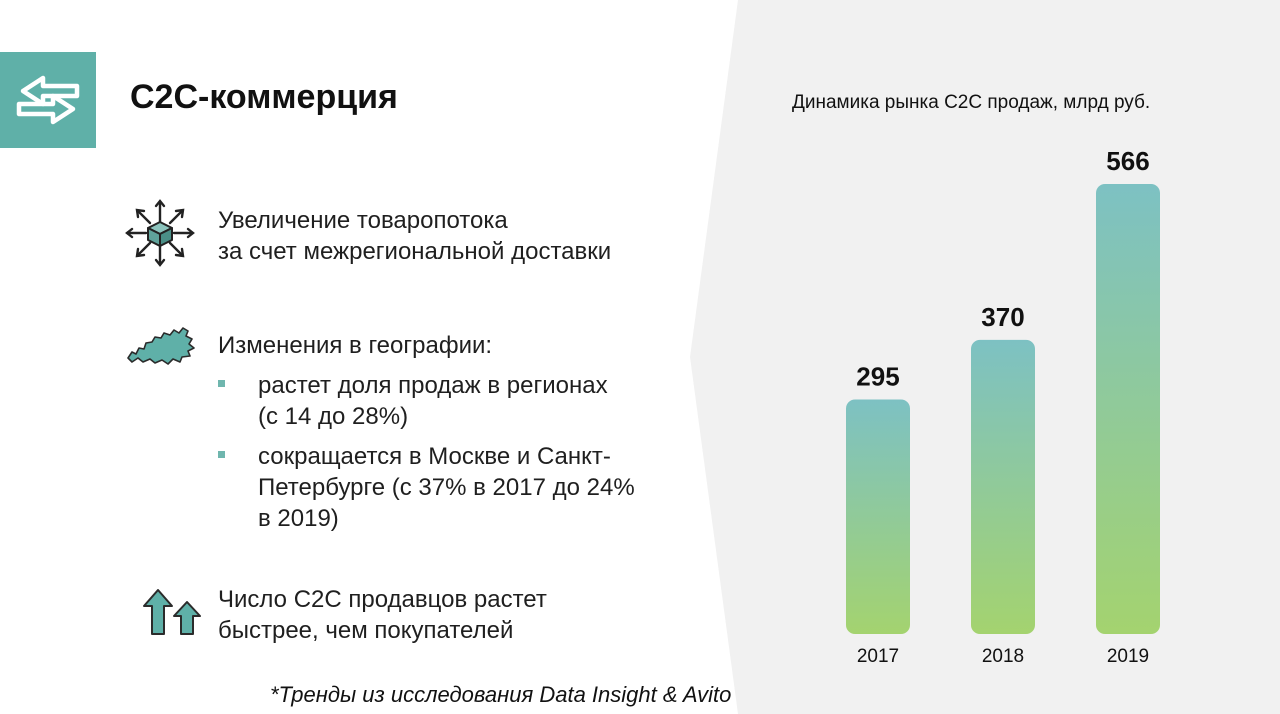 This screenshot has width=1280, height=714. What do you see at coordinates (1127, 161) in the screenshot?
I see `data-label-2019: 566` at bounding box center [1127, 161].